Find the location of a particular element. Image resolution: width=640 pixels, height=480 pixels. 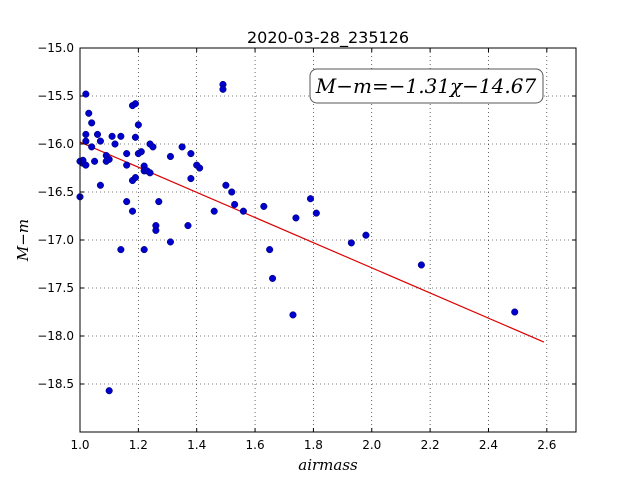

annotation-box is located at coordinates (426, 86).